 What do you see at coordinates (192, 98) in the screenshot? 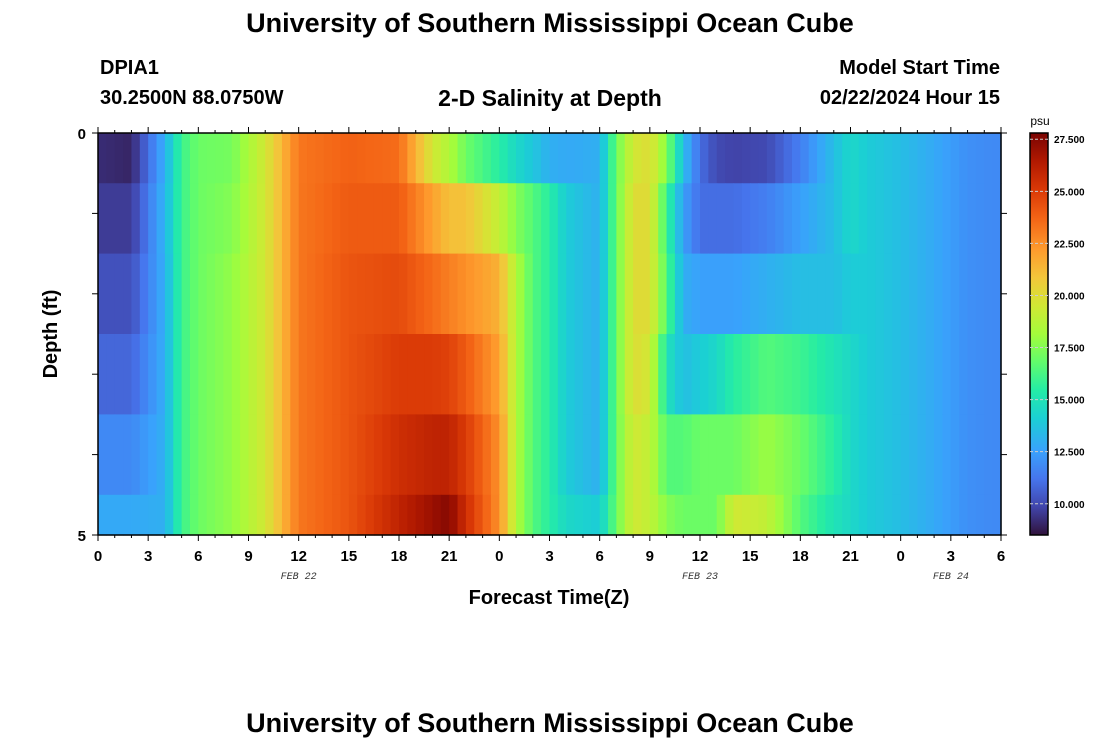
I see `station-coordinates: 30.2500N 88.0750W` at bounding box center [192, 98].